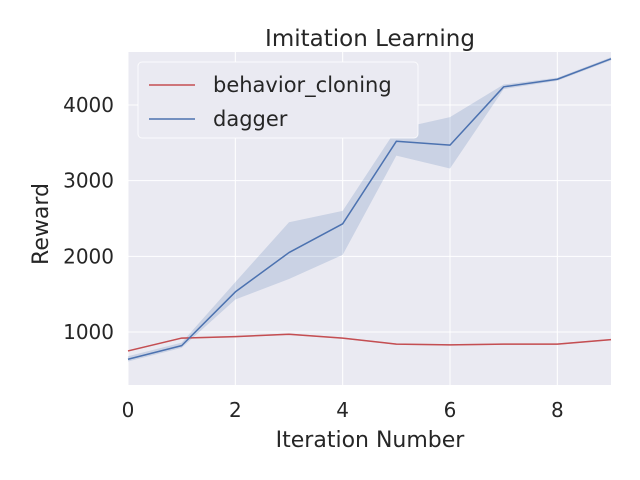 Image resolution: width=640 pixels, height=480 pixels. What do you see at coordinates (371, 440) in the screenshot?
I see `x-axis-label: Iteration Number` at bounding box center [371, 440].